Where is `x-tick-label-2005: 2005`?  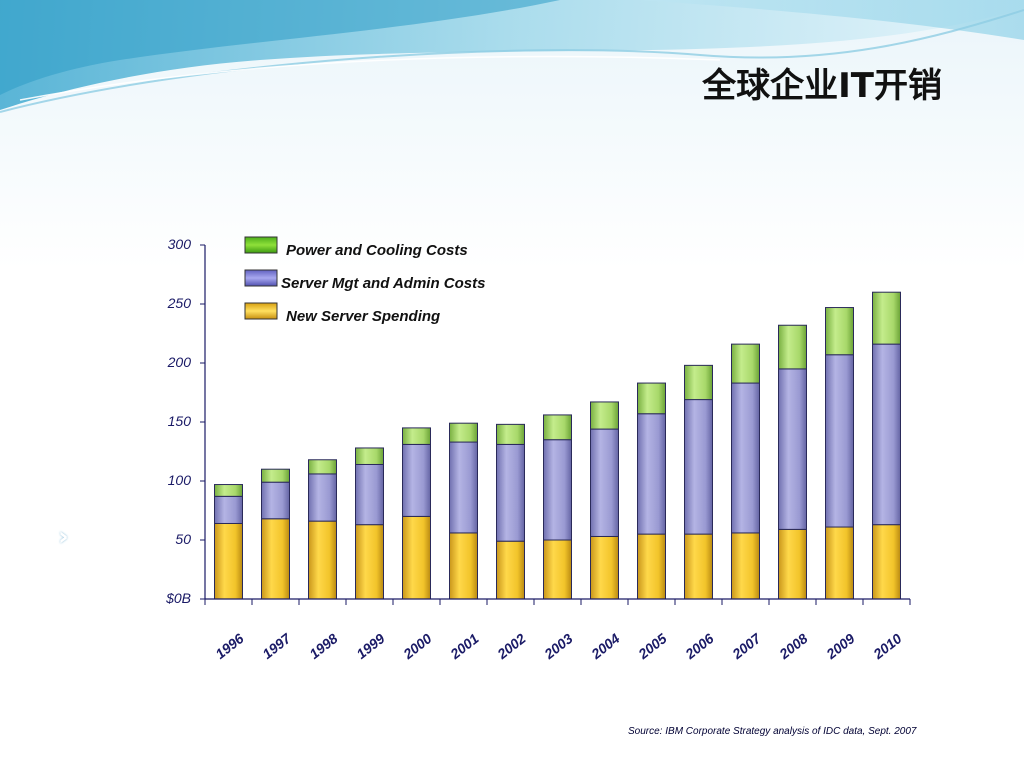
x-tick-label-2005: 2005 is located at coordinates (651, 646).